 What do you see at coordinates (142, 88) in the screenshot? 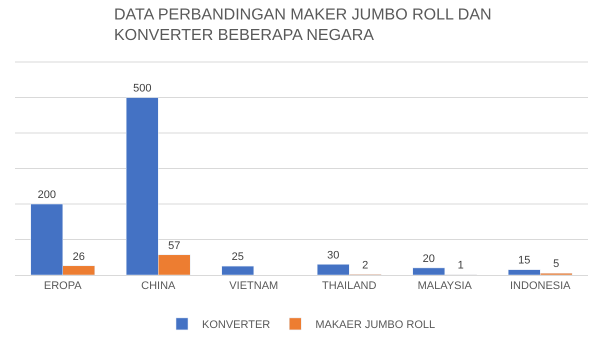
I see `data-label: 500` at bounding box center [142, 88].